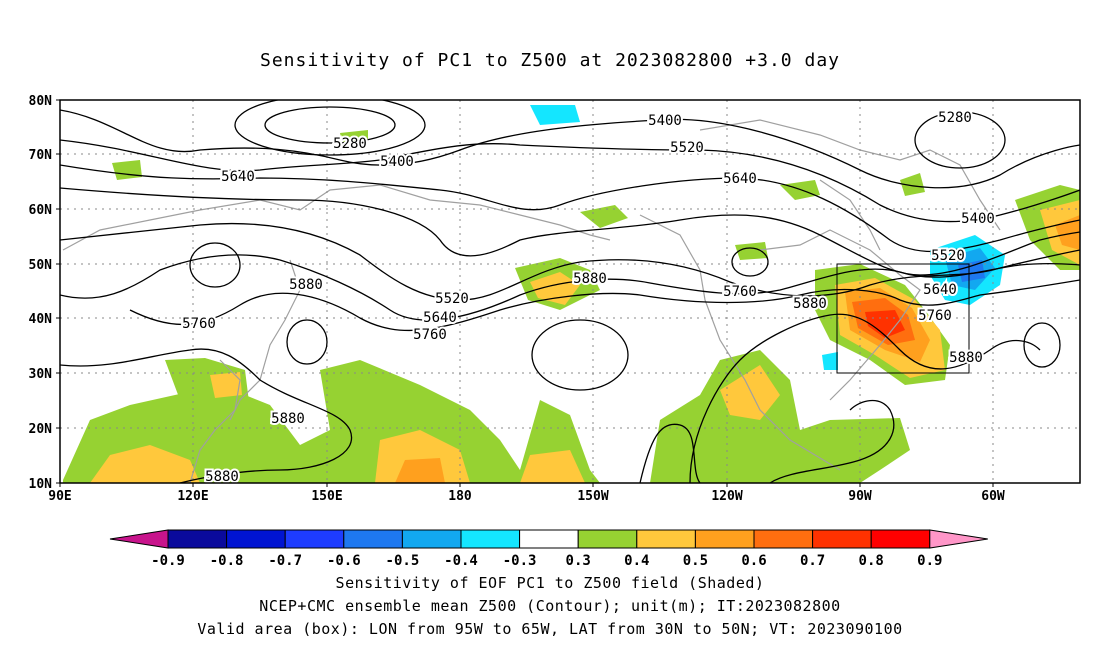 The height and width of the screenshot is (650, 1100). Describe the element at coordinates (41, 210) in the screenshot. I see `lat-label: 60N` at that location.